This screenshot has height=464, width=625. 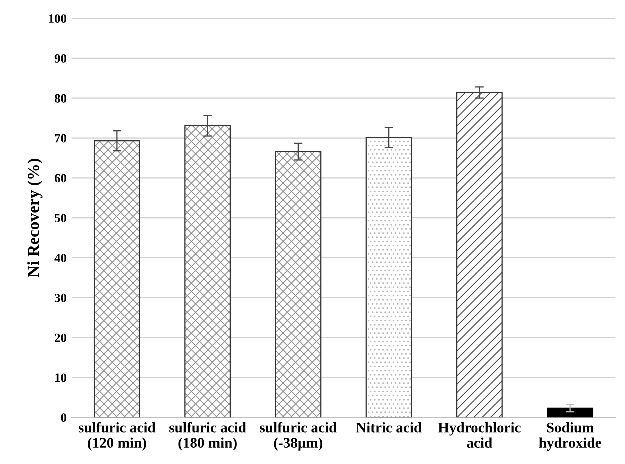 What do you see at coordinates (64, 418) in the screenshot?
I see `y-tick-label: 0` at bounding box center [64, 418].